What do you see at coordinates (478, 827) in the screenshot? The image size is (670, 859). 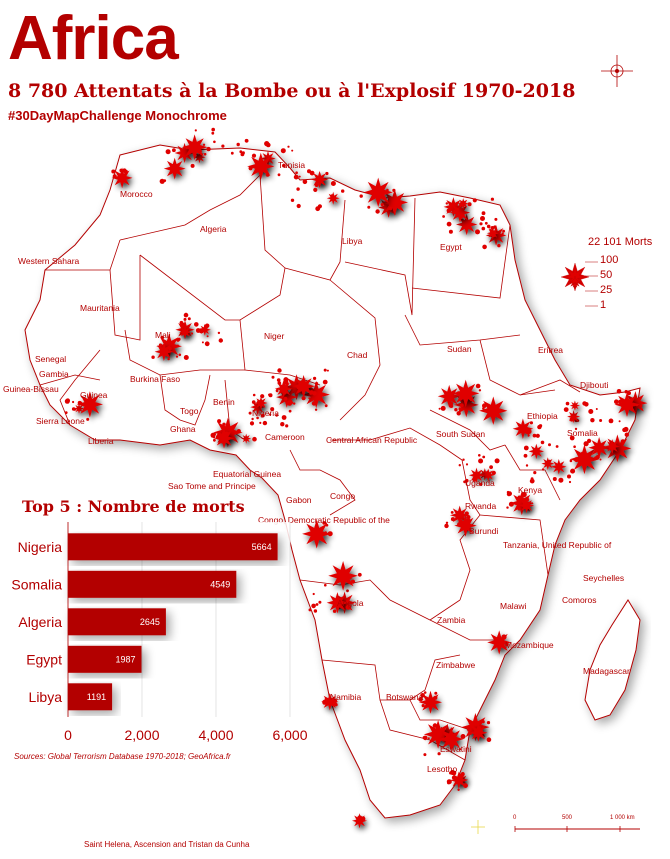 I see `saint-helena-marker-icon` at bounding box center [478, 827].